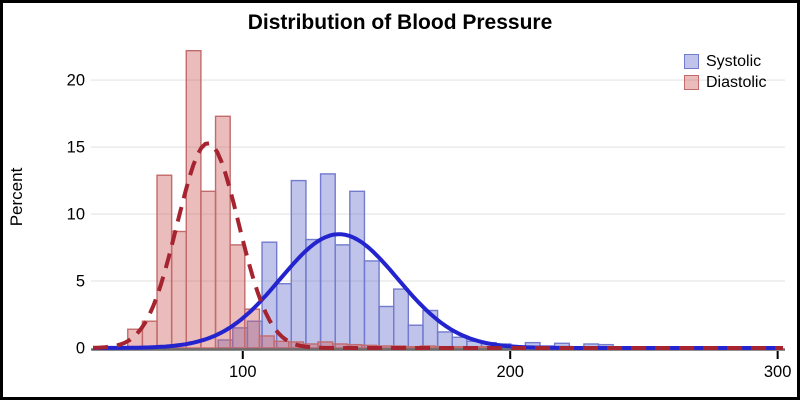 The height and width of the screenshot is (400, 800). Describe the element at coordinates (734, 61) in the screenshot. I see `legend-label-systolic: Systolic` at that location.